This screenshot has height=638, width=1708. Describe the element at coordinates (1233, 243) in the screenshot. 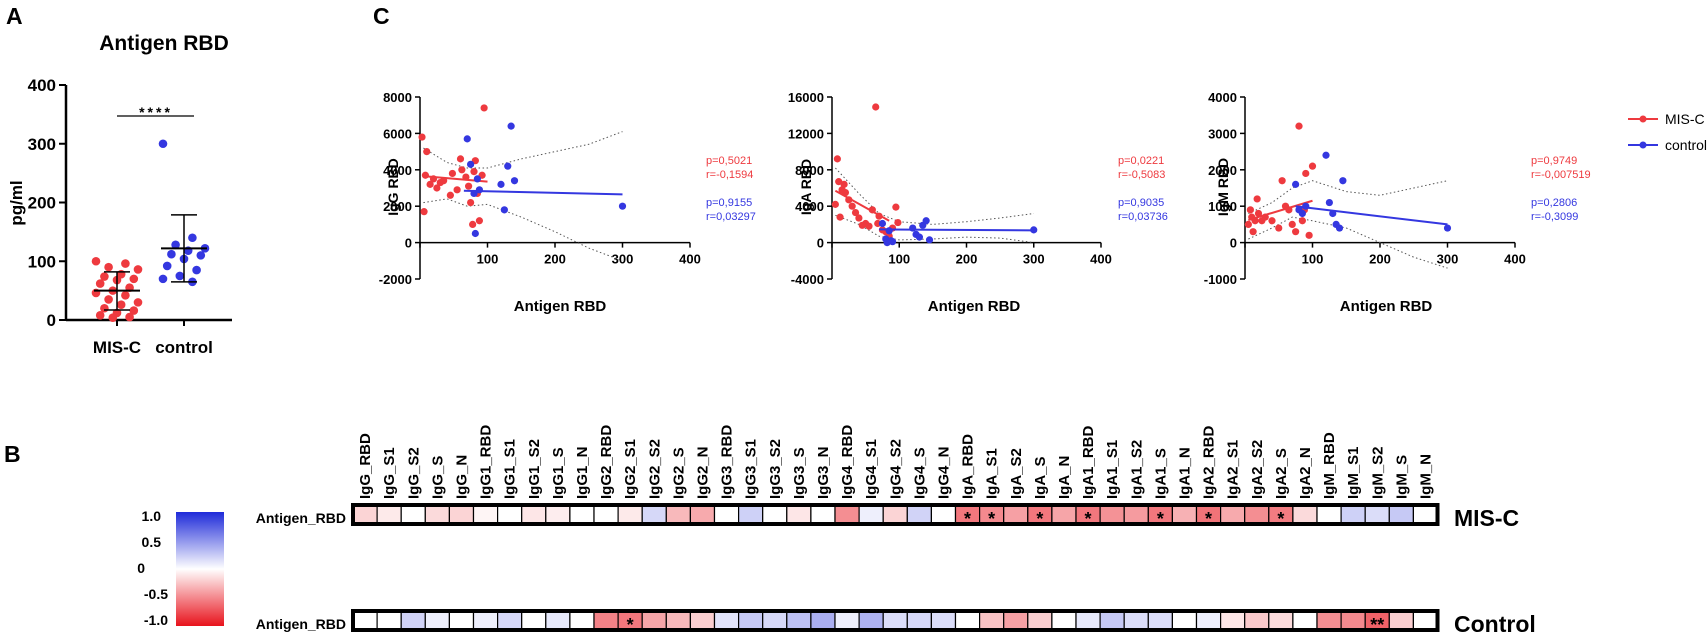

I see `panel-c3-ytick-label: 0` at that location.